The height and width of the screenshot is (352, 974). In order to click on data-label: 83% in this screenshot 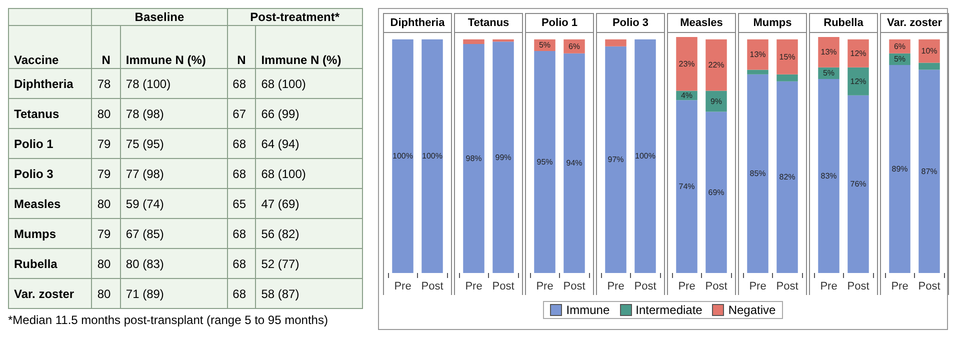, I will do `click(828, 176)`.